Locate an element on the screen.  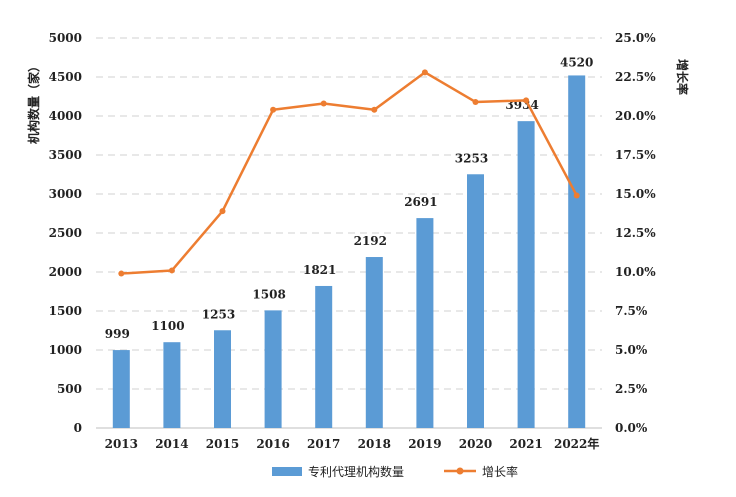
y2-tick-label: 17.5% is located at coordinates (635, 155).